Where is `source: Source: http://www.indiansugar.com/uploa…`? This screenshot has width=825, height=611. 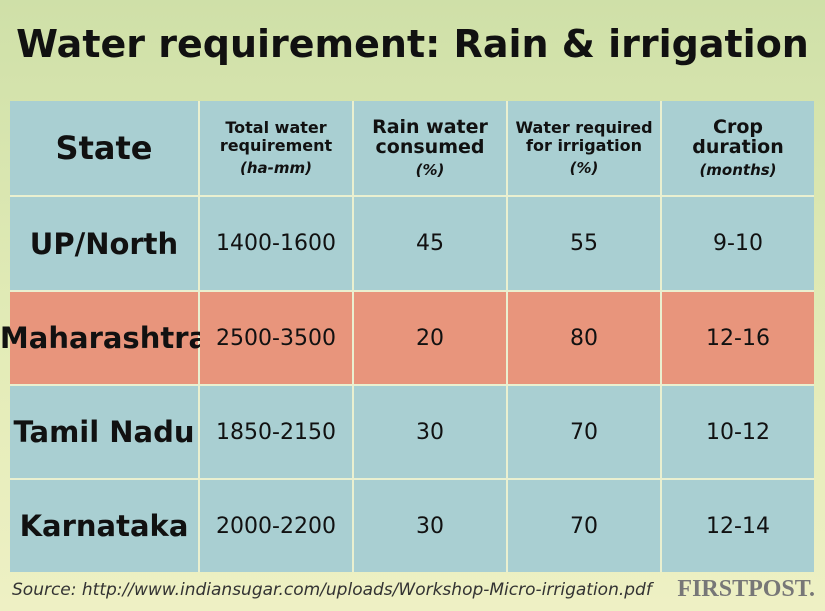 source: Source: http://www.indiansugar.com/uploa… is located at coordinates (332, 590).